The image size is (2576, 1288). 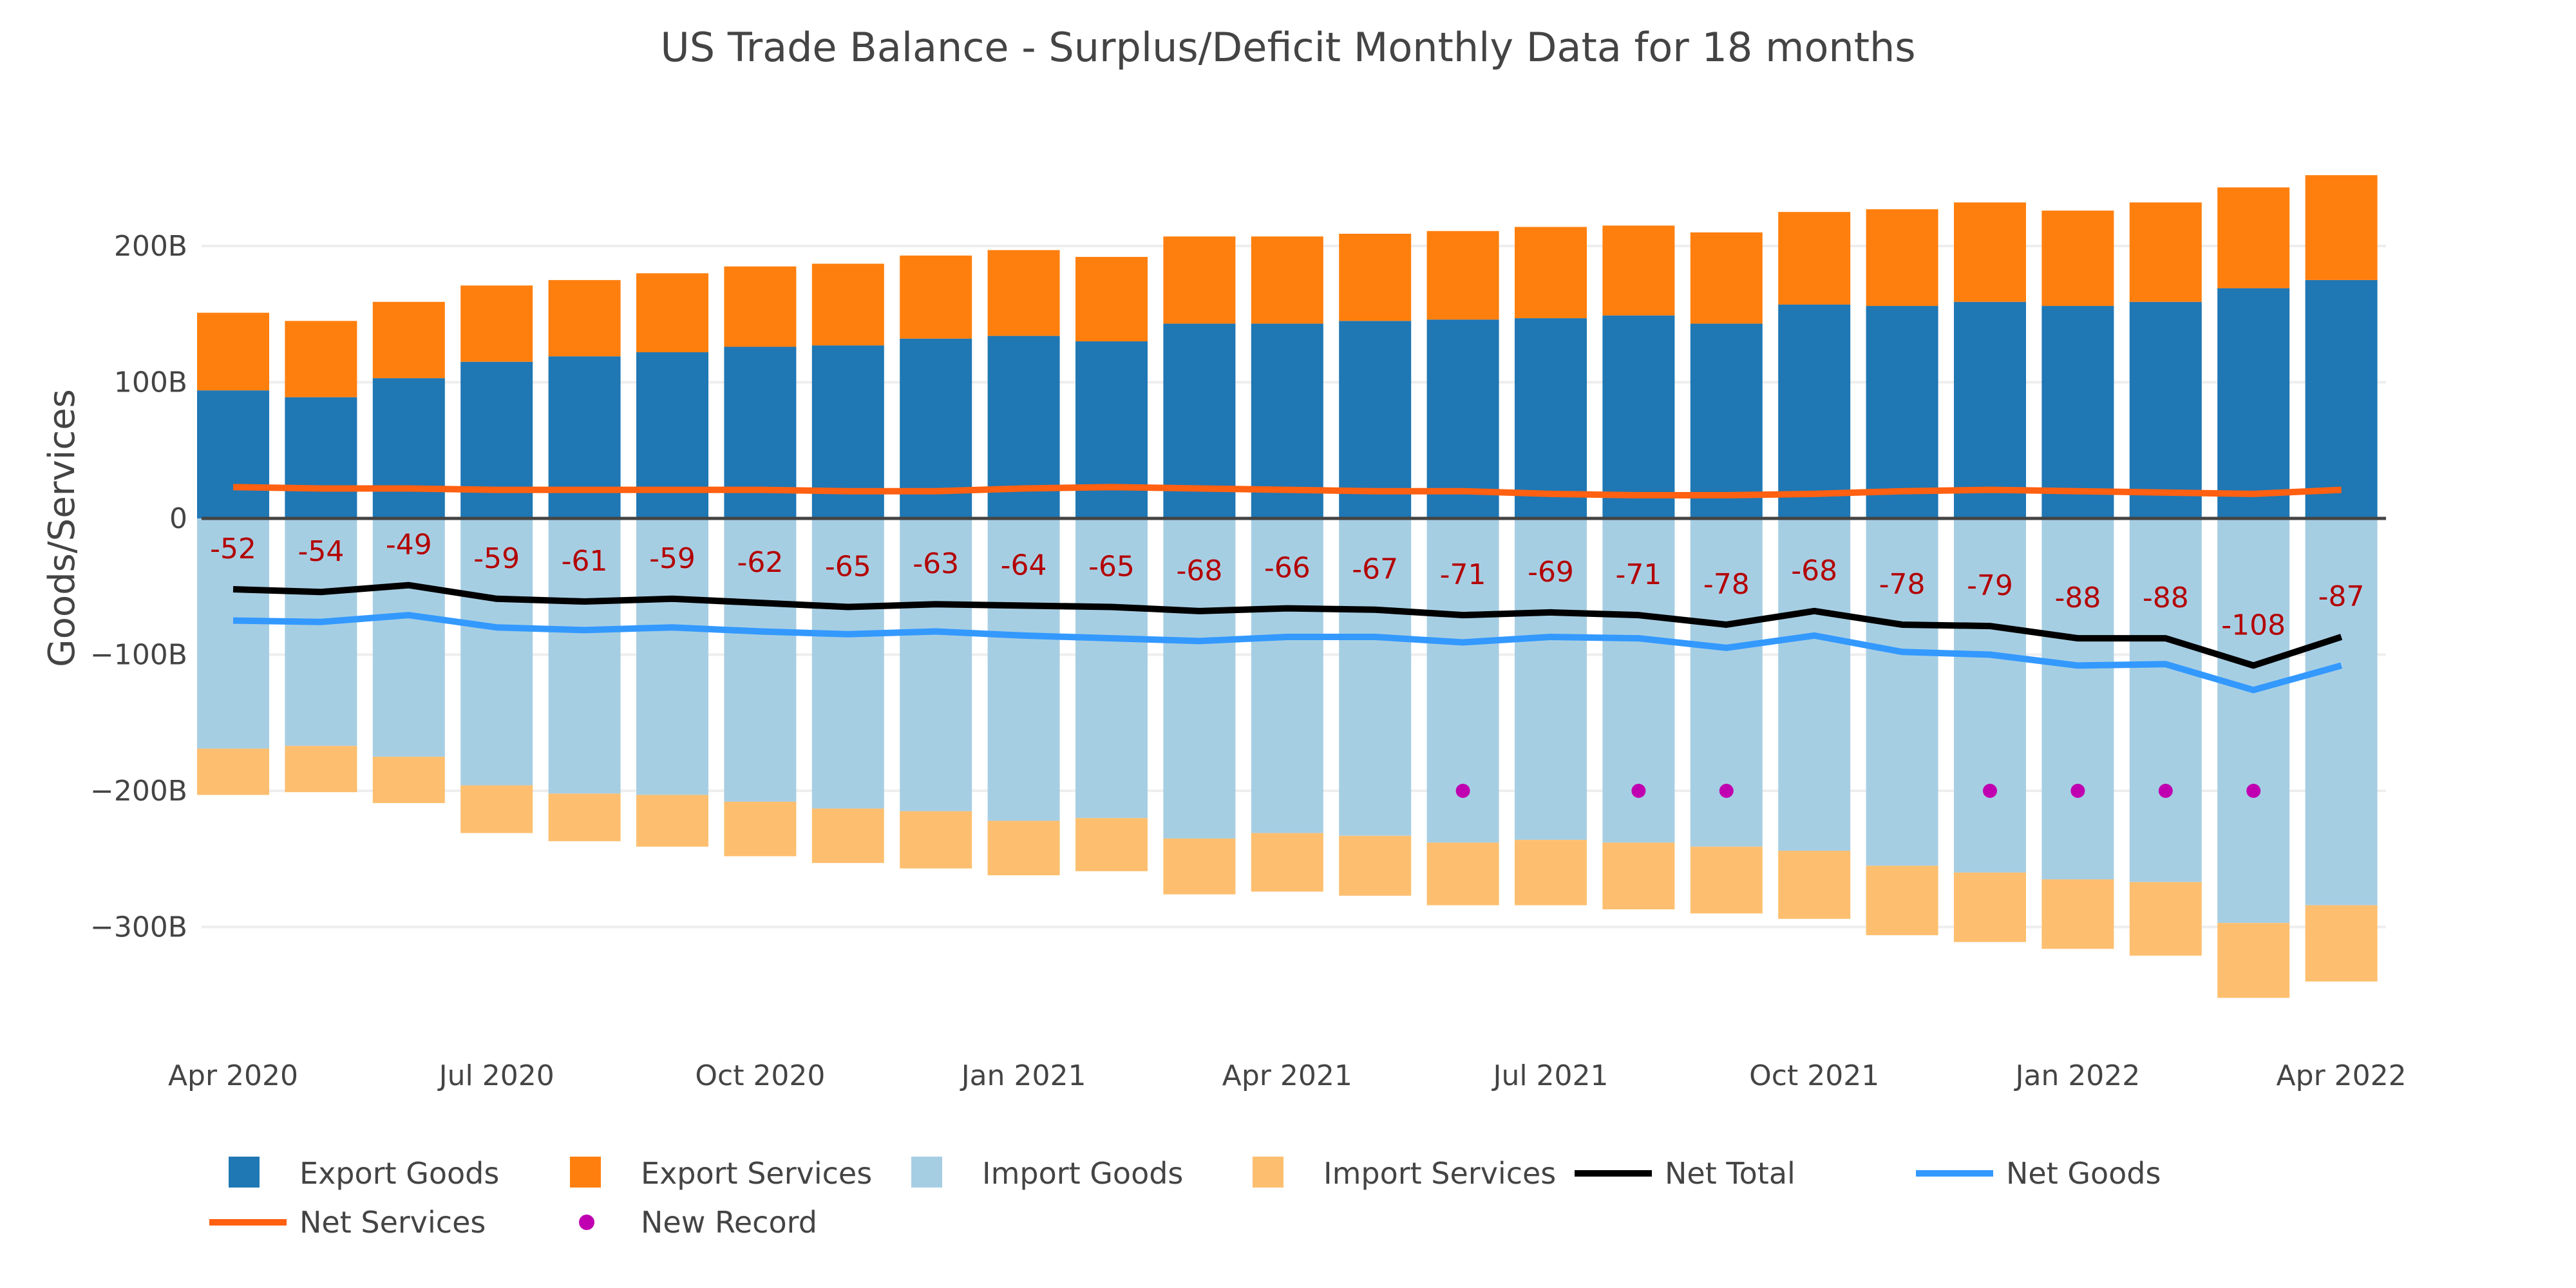 I want to click on y-tick-label: −300B, so click(x=139, y=927).